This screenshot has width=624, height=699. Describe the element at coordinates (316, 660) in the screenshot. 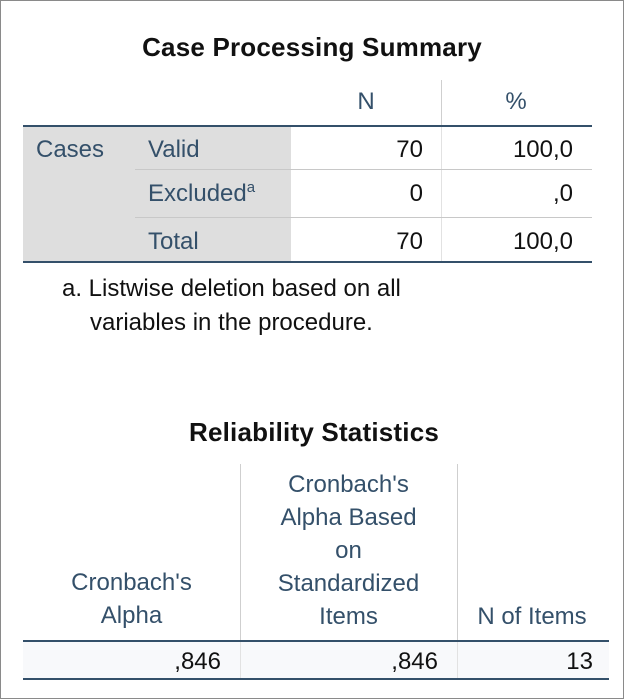

I see `table-row` at that location.